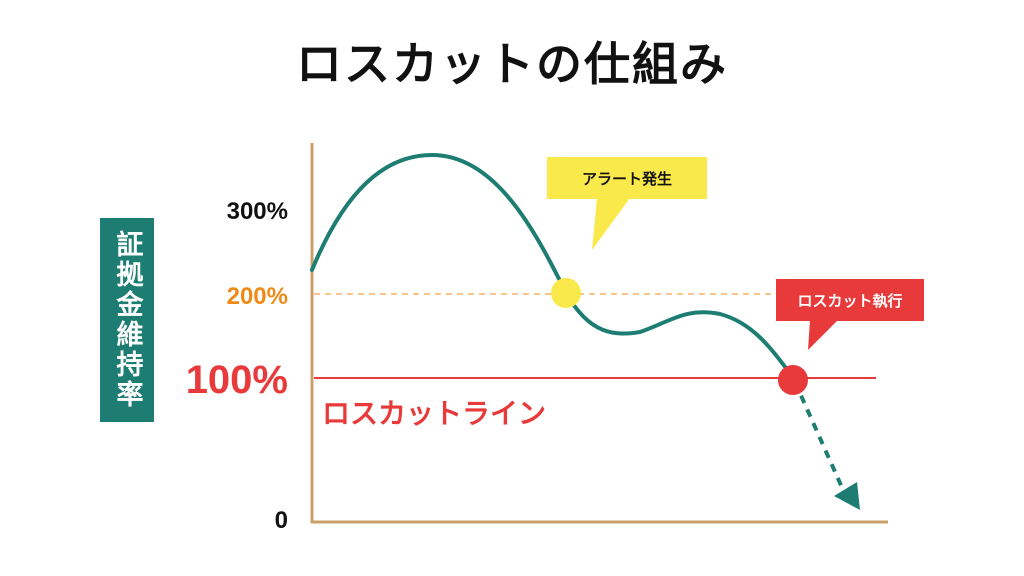 The height and width of the screenshot is (576, 1024). I want to click on alert-callout-box, so click(627, 178).